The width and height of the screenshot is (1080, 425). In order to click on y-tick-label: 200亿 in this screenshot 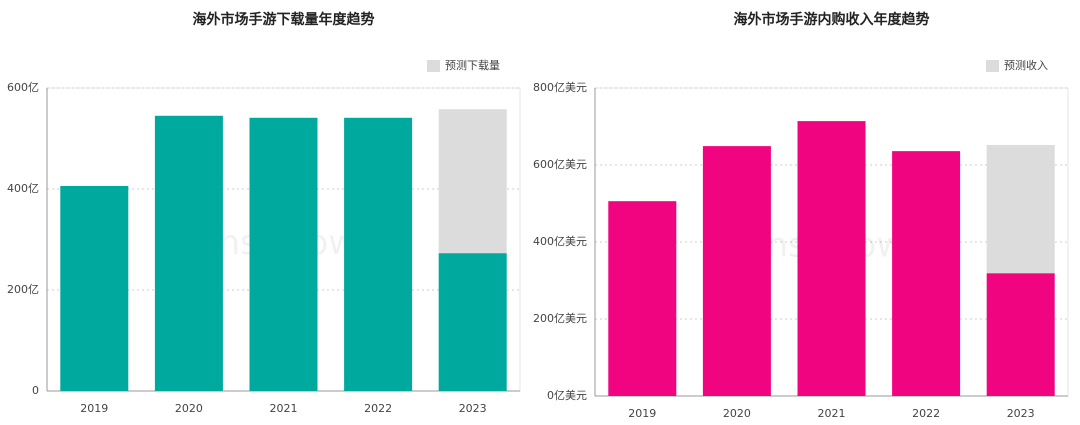, I will do `click(23, 289)`.